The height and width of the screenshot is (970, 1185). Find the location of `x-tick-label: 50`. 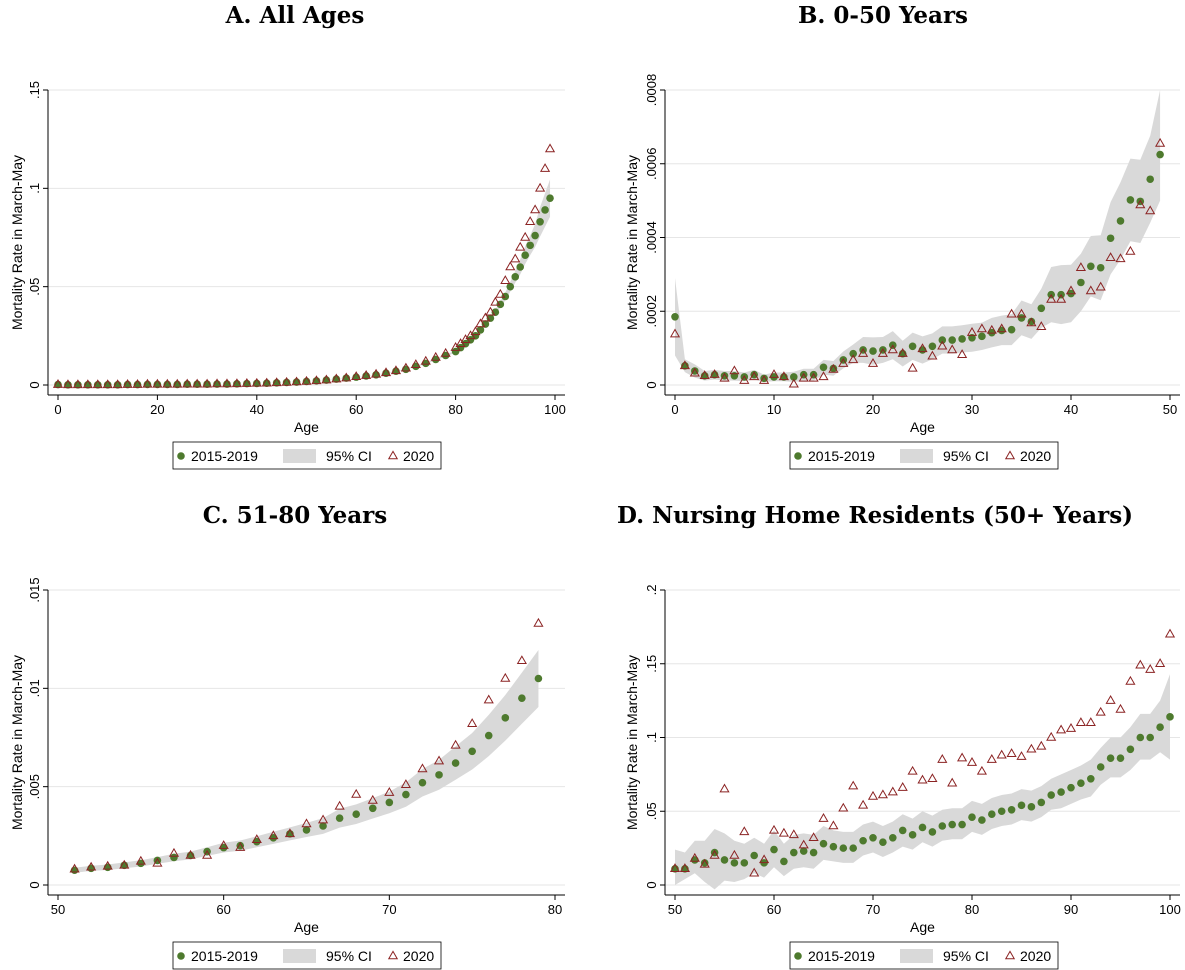

x-tick-label: 50 is located at coordinates (675, 909).